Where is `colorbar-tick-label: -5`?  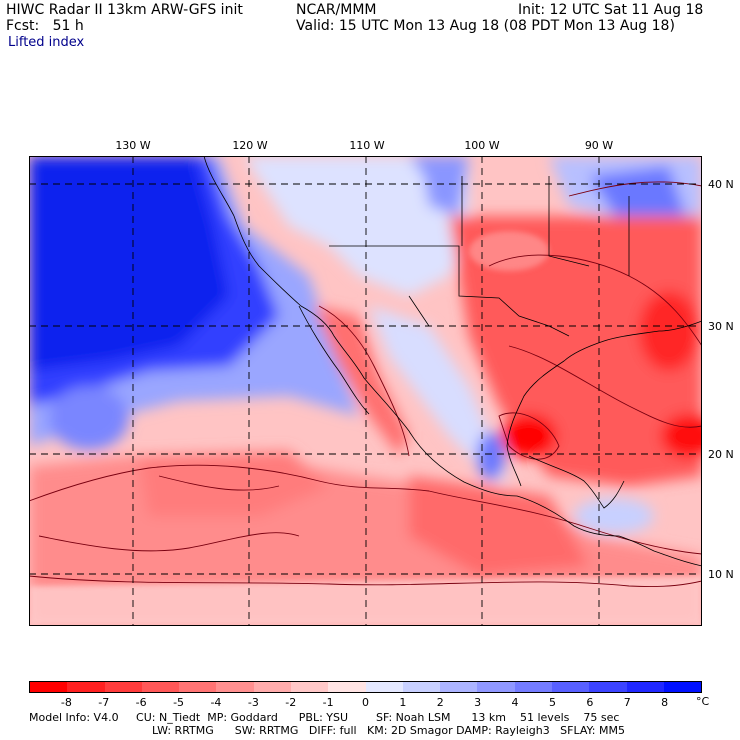 colorbar-tick-label: -5 is located at coordinates (179, 702).